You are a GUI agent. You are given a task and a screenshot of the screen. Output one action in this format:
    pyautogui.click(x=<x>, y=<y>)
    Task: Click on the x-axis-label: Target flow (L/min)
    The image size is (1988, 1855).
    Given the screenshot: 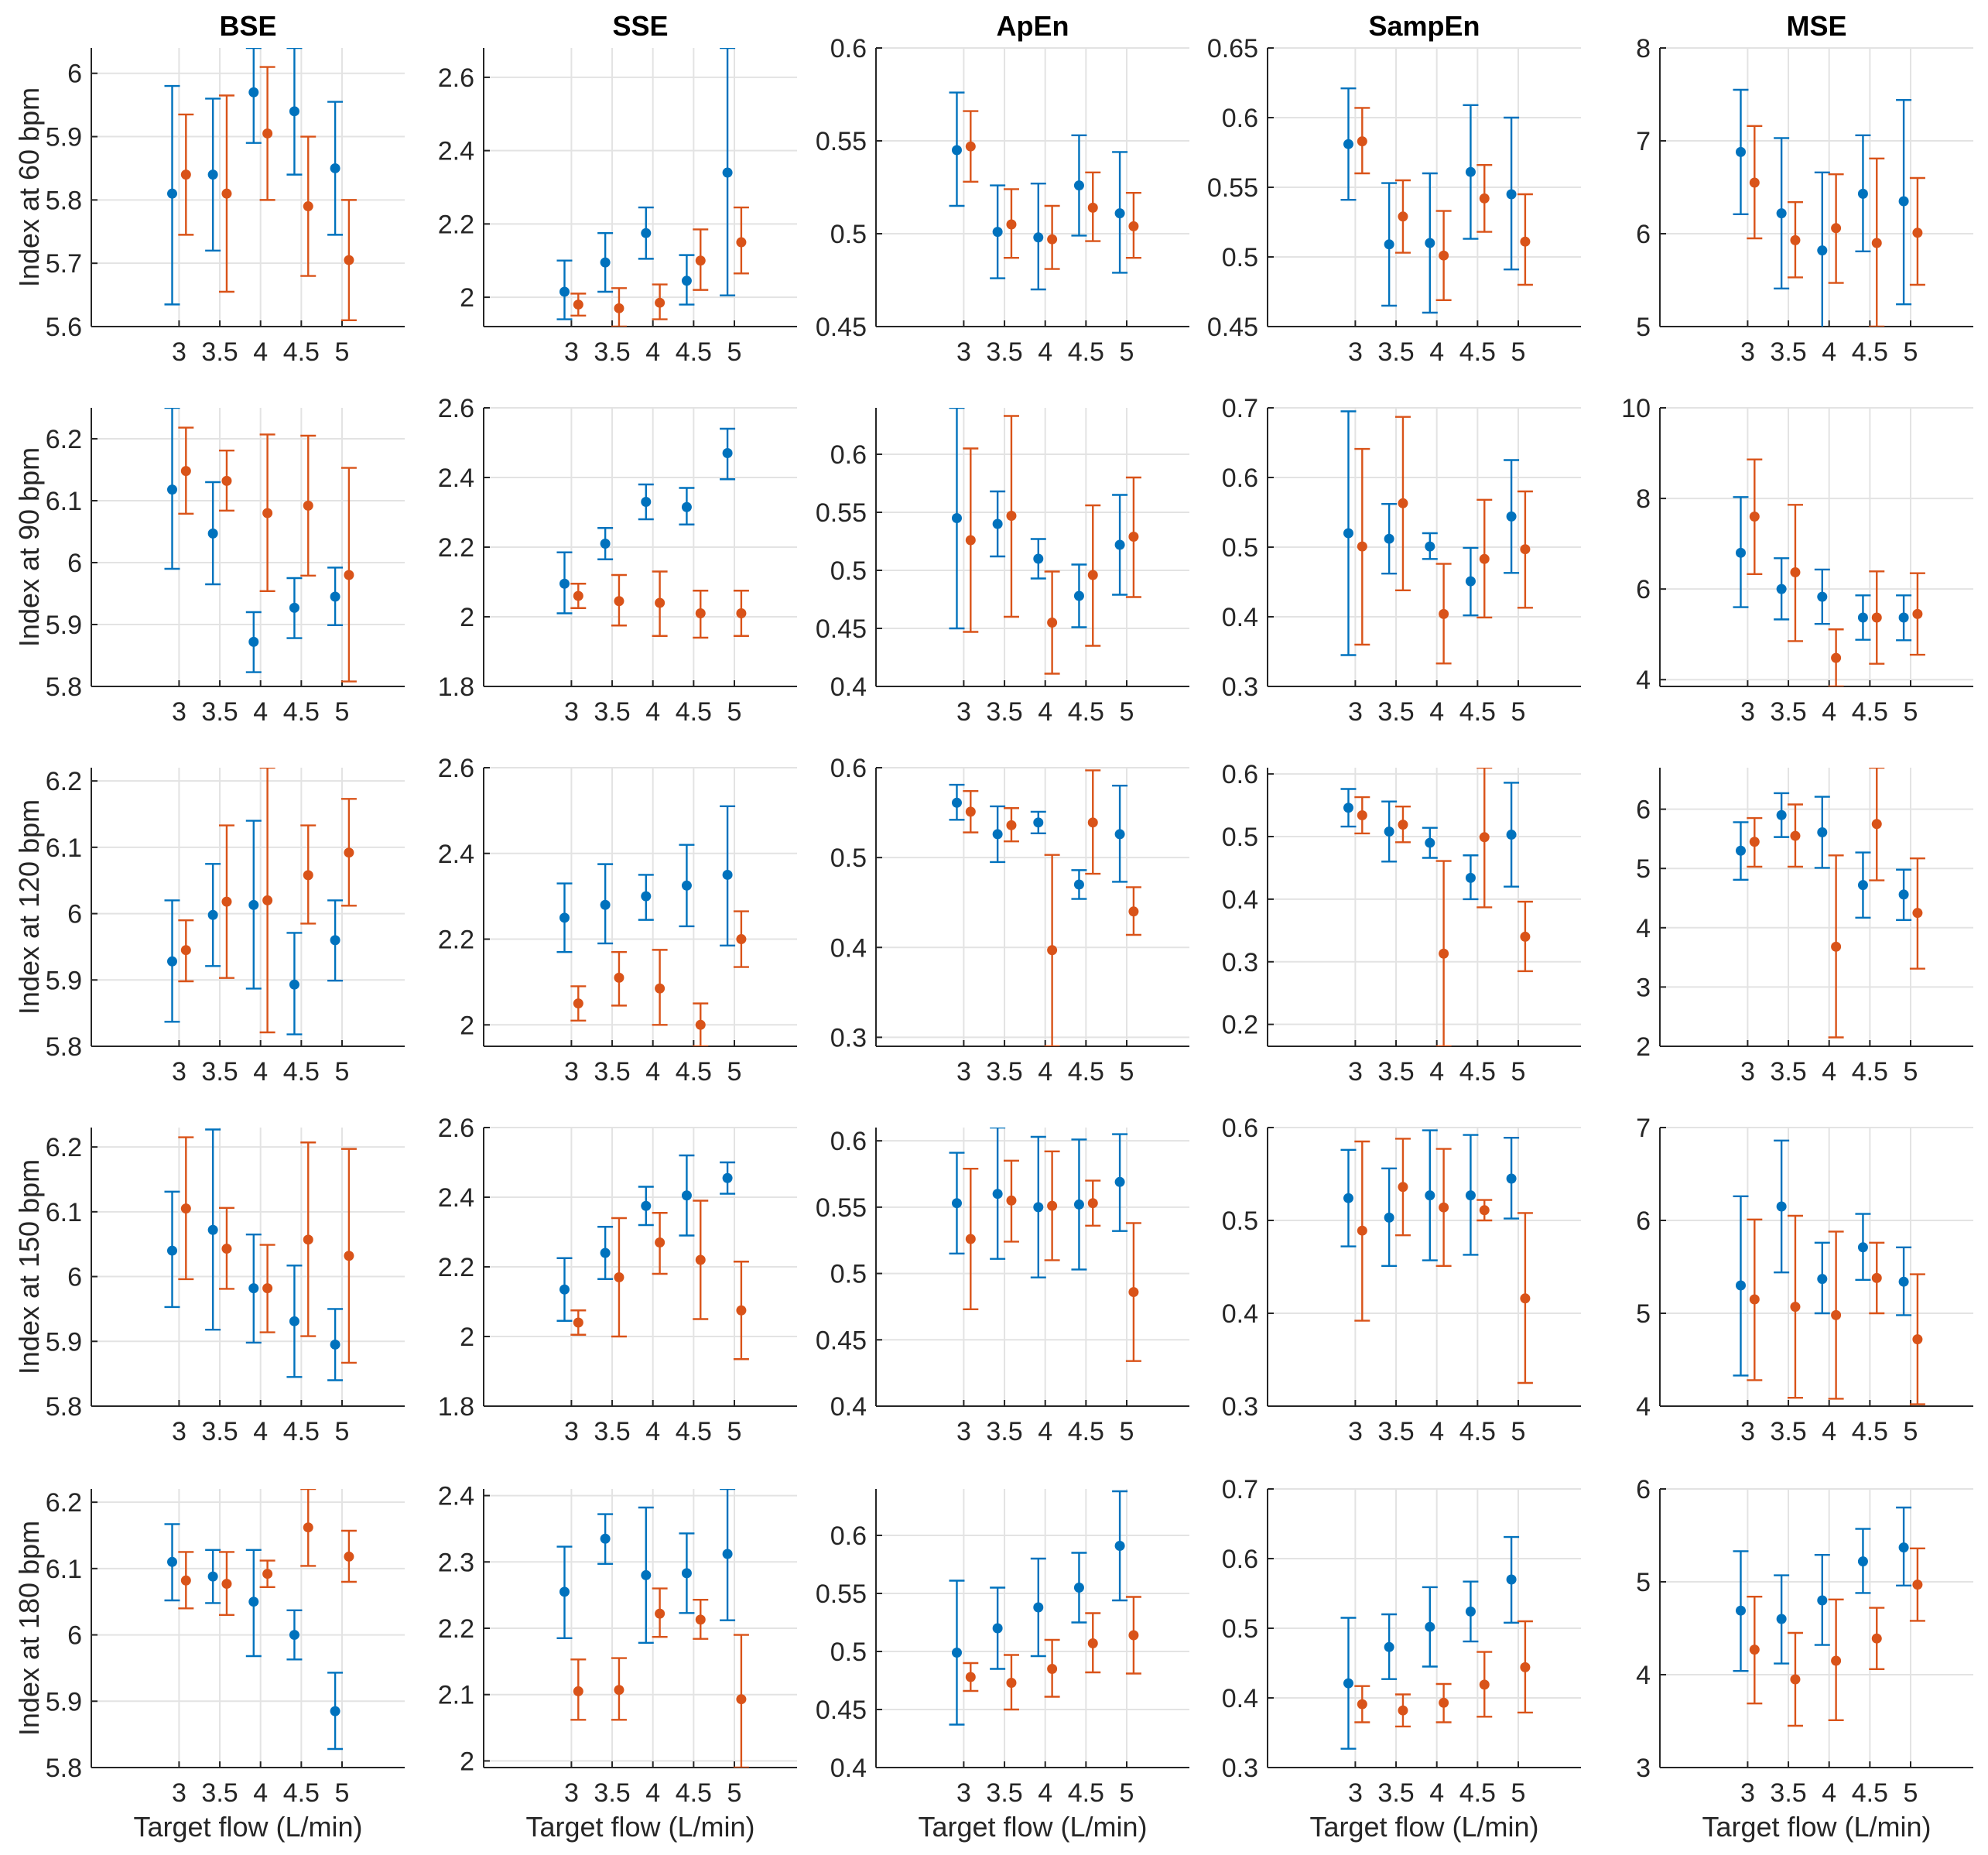 What is the action you would take?
    pyautogui.click(x=247, y=1827)
    